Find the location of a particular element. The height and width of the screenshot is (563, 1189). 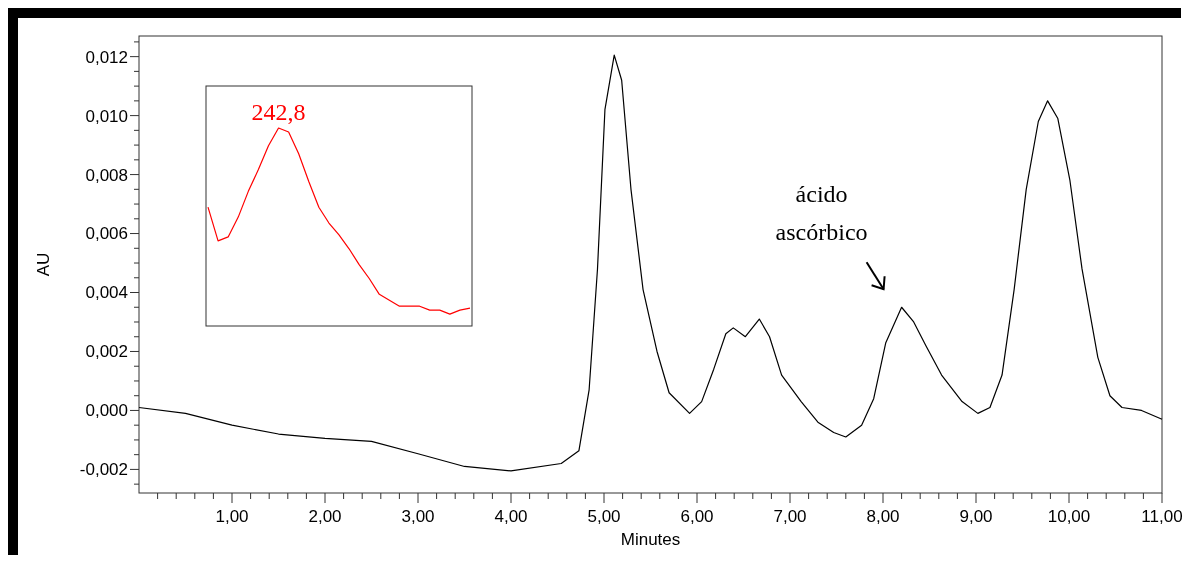

y-tick-label: 0,008 is located at coordinates (106, 175).